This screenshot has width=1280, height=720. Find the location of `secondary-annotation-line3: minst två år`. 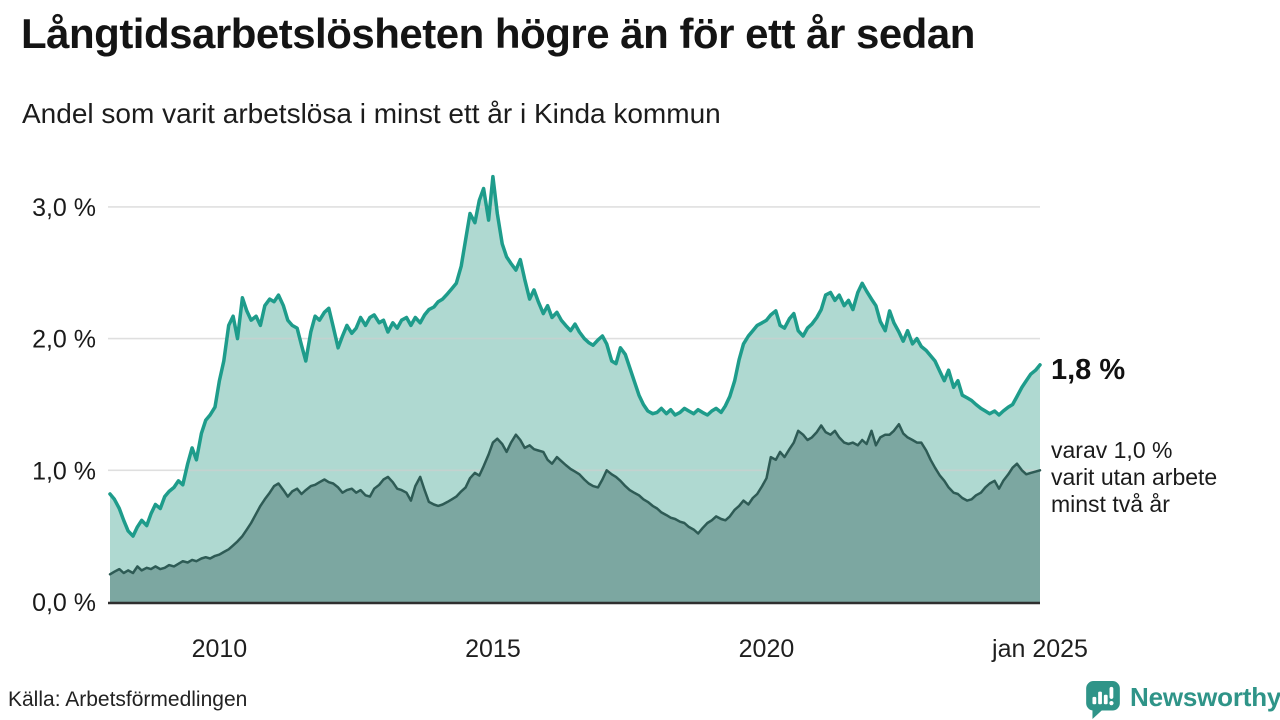

secondary-annotation-line3: minst två år is located at coordinates (1110, 504).